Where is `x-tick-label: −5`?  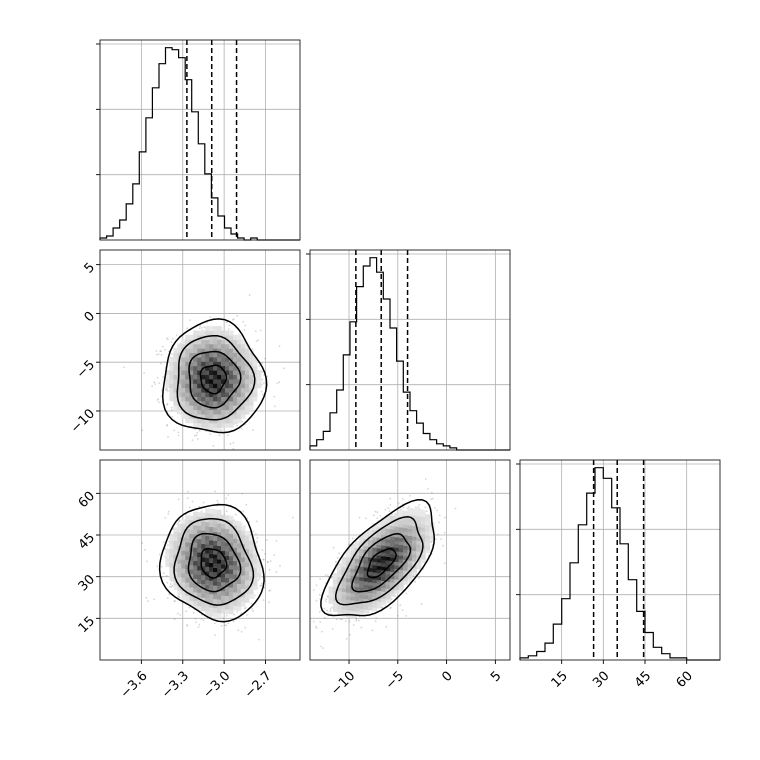 x-tick-label: −5 is located at coordinates (395, 681).